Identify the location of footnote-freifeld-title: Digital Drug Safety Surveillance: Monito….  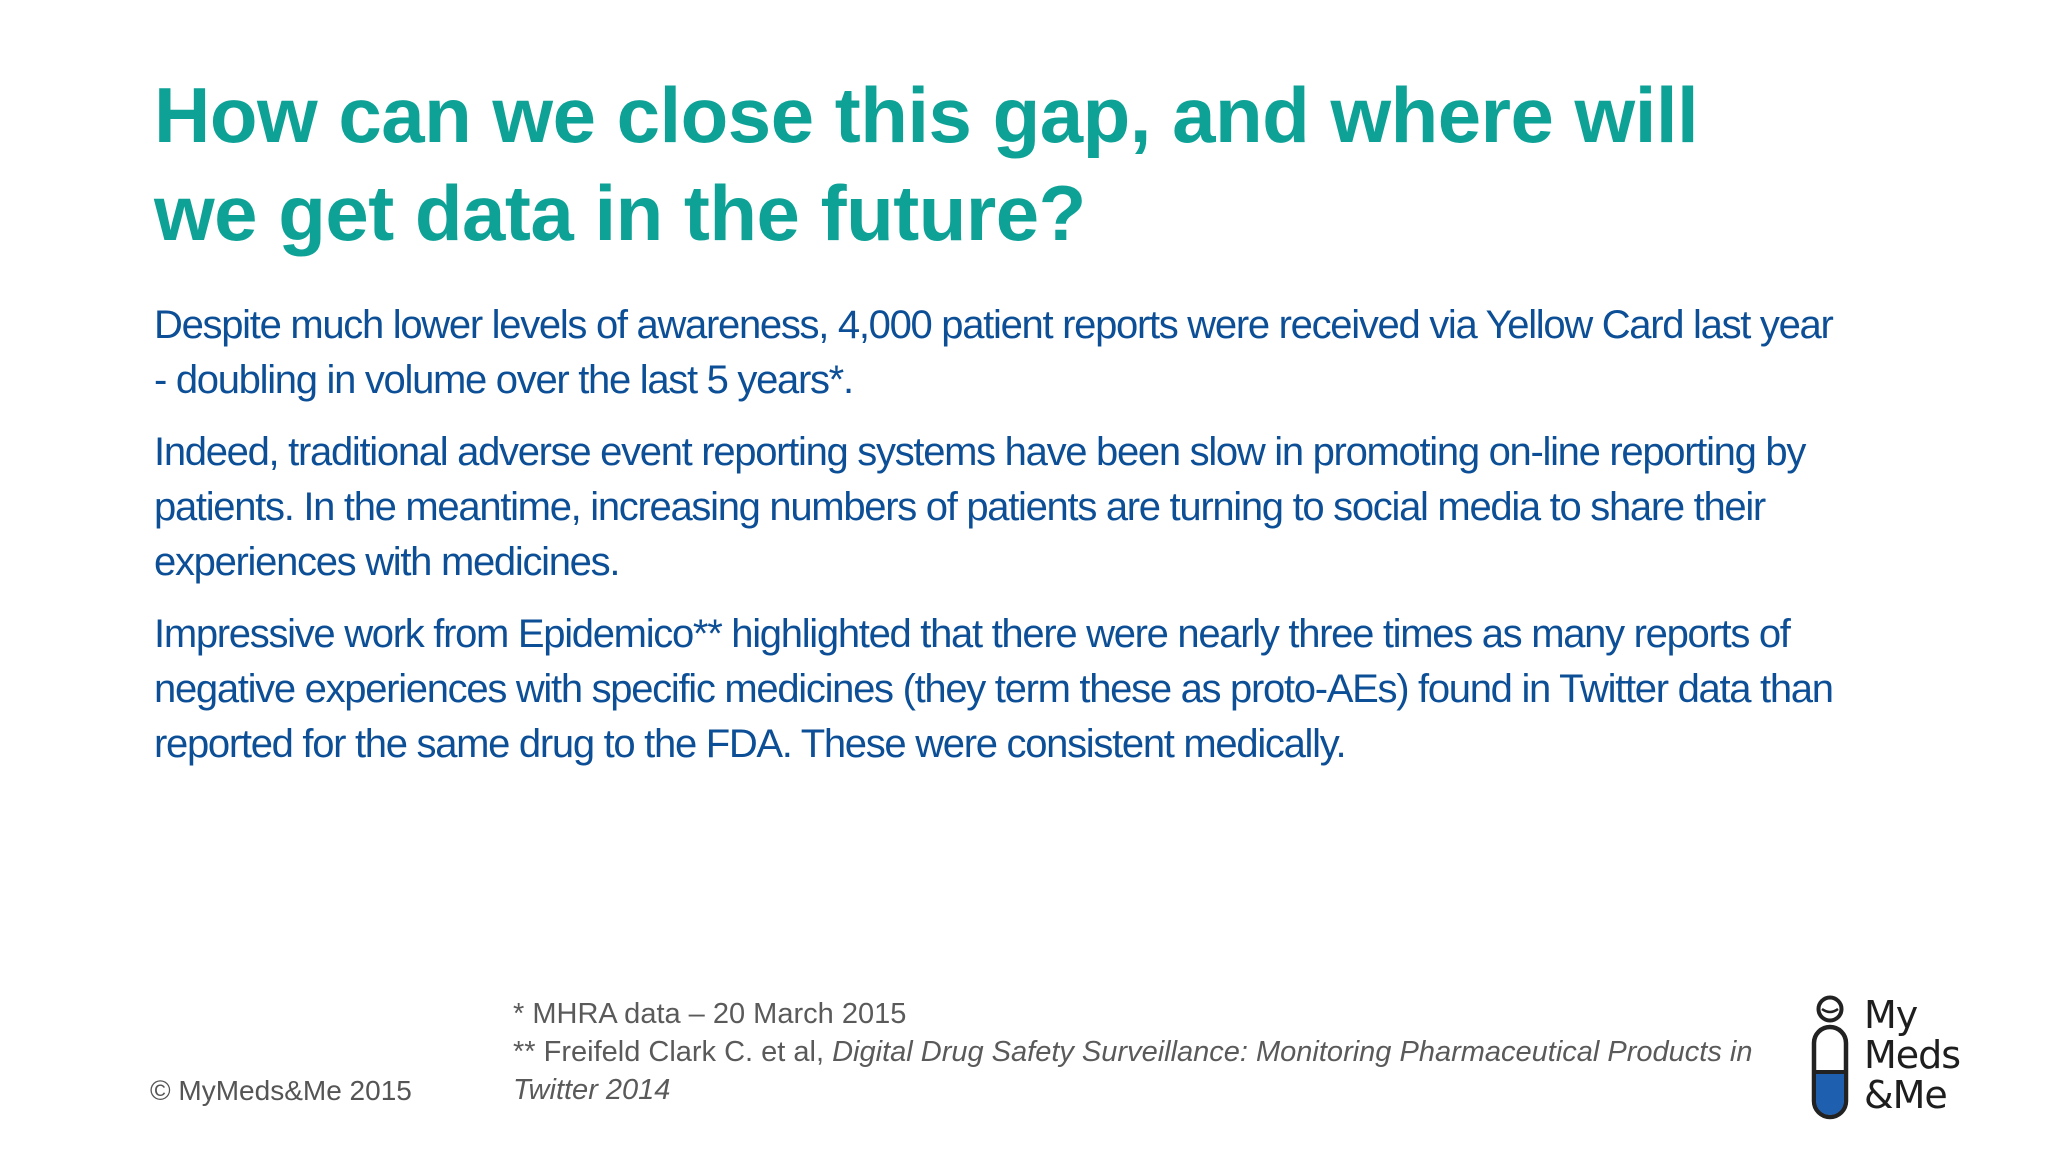
(1133, 1071).